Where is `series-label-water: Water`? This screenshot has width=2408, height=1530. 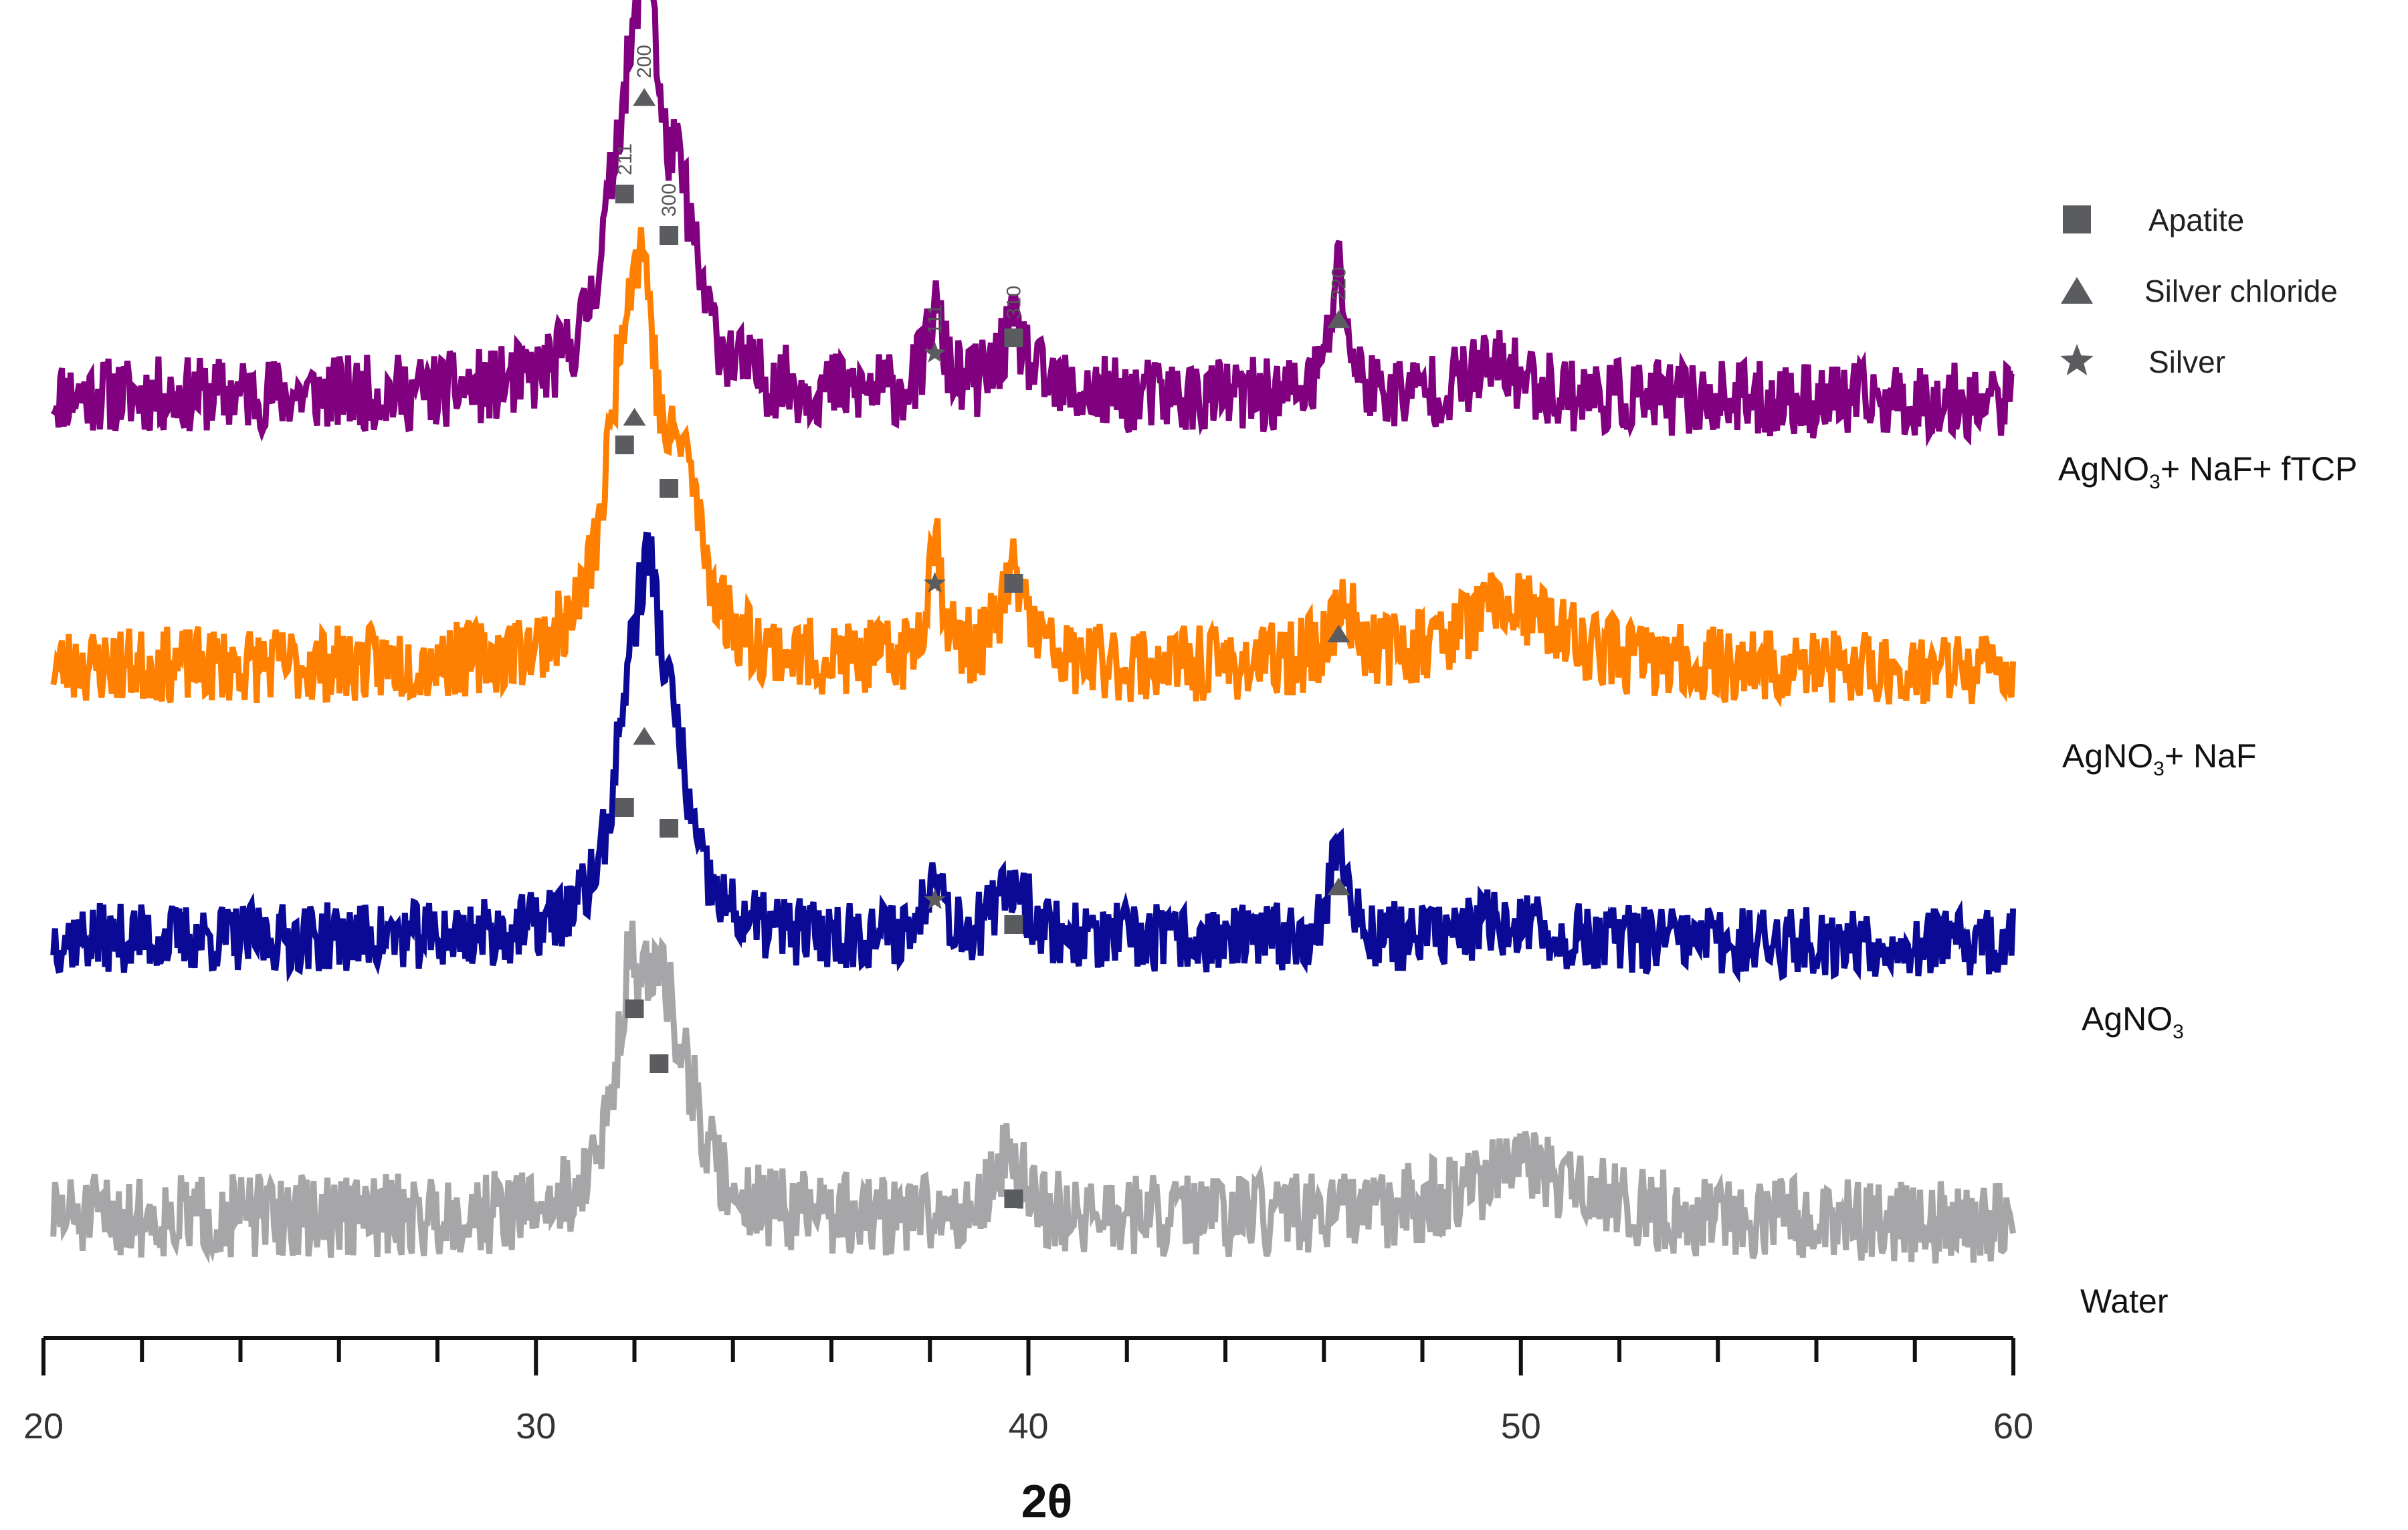 series-label-water: Water is located at coordinates (2124, 1301).